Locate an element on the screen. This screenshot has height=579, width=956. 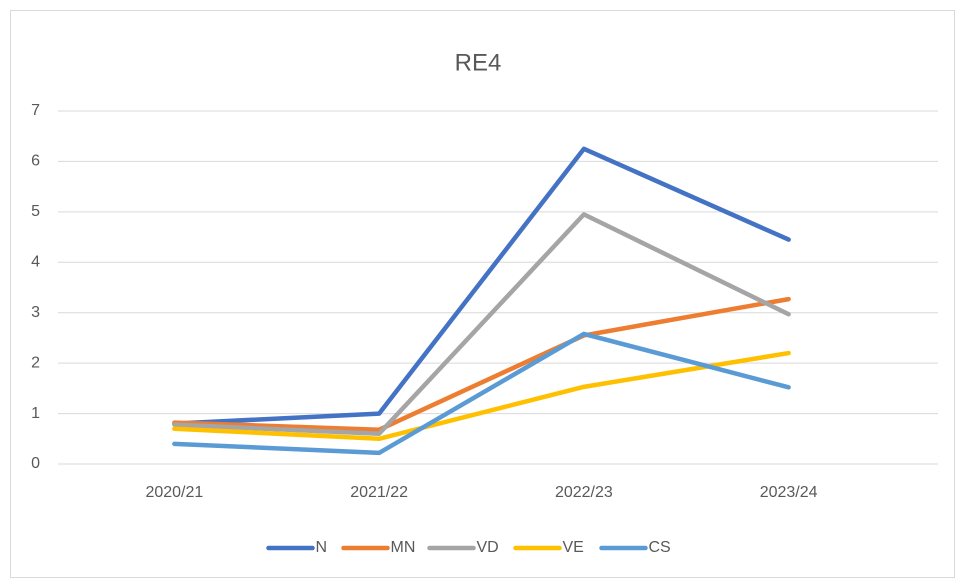
x-tick-label: 2021/22 is located at coordinates (379, 492).